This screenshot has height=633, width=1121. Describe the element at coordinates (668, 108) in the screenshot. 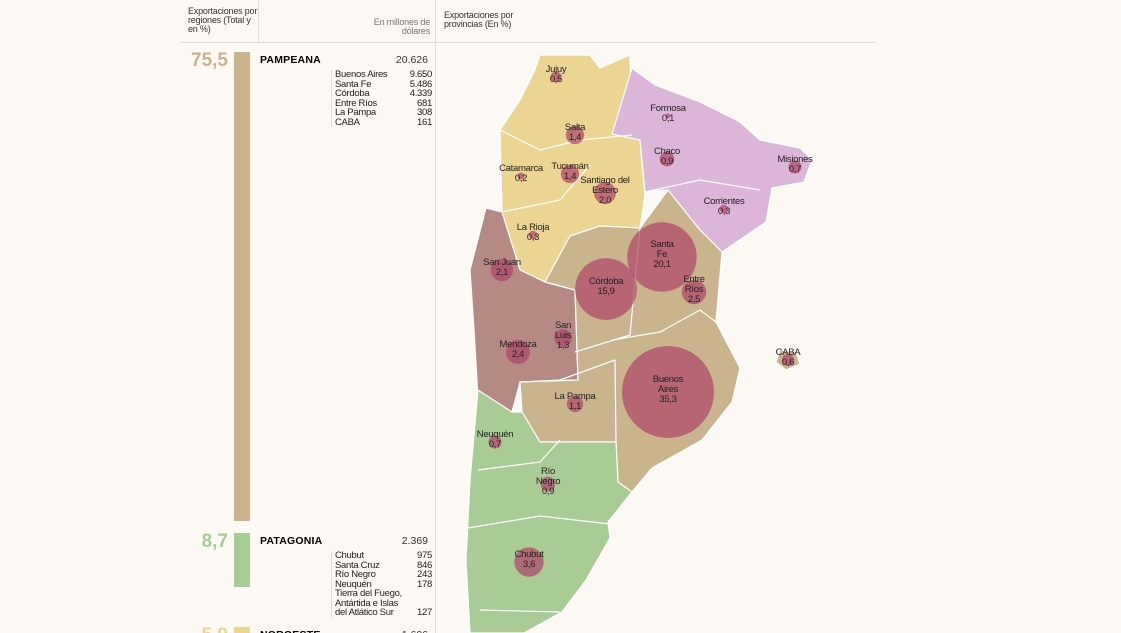

I see `province-label-name: Formosa` at that location.